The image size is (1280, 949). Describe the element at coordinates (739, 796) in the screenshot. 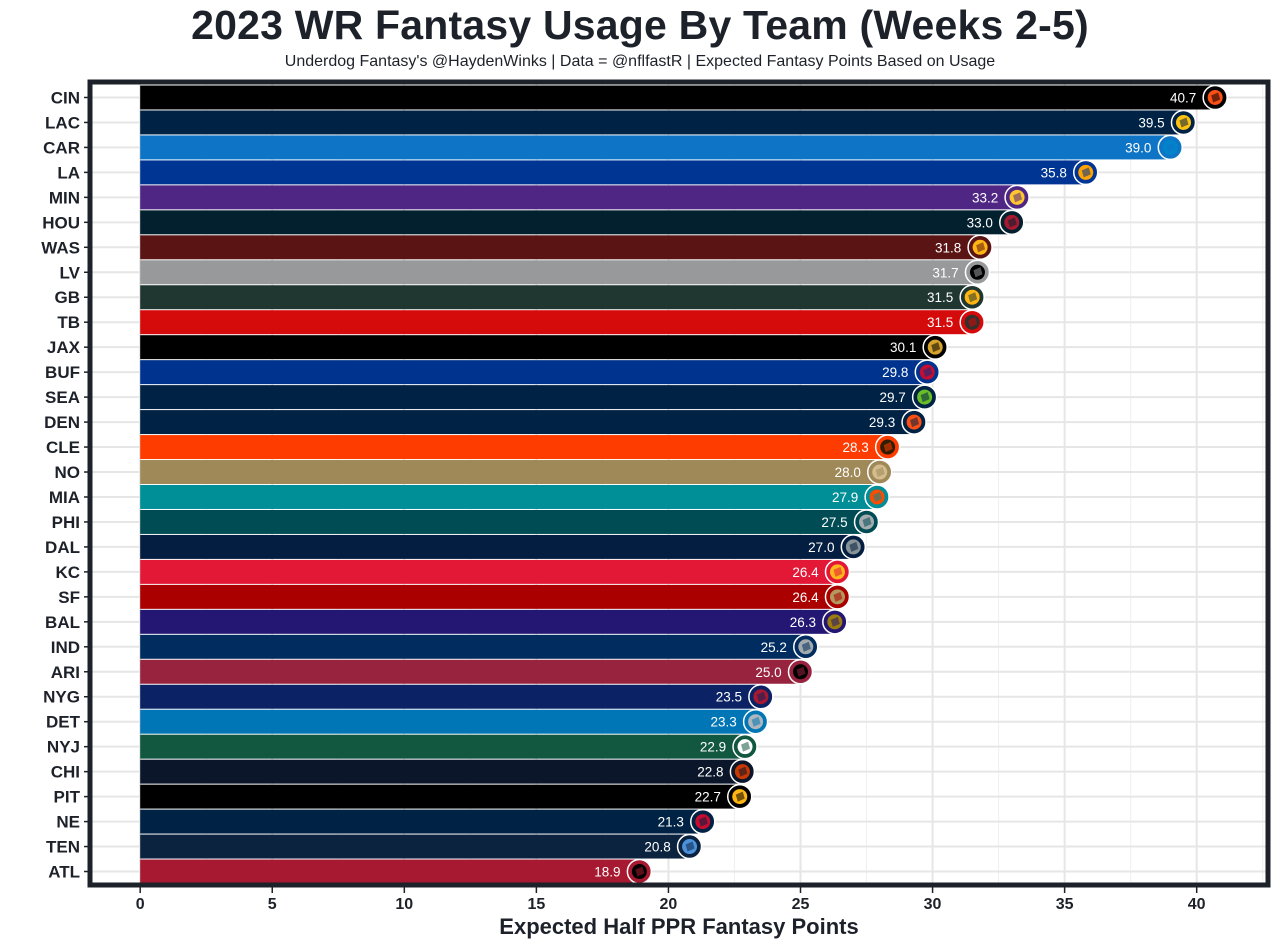

I see `steelers-logo-icon` at that location.